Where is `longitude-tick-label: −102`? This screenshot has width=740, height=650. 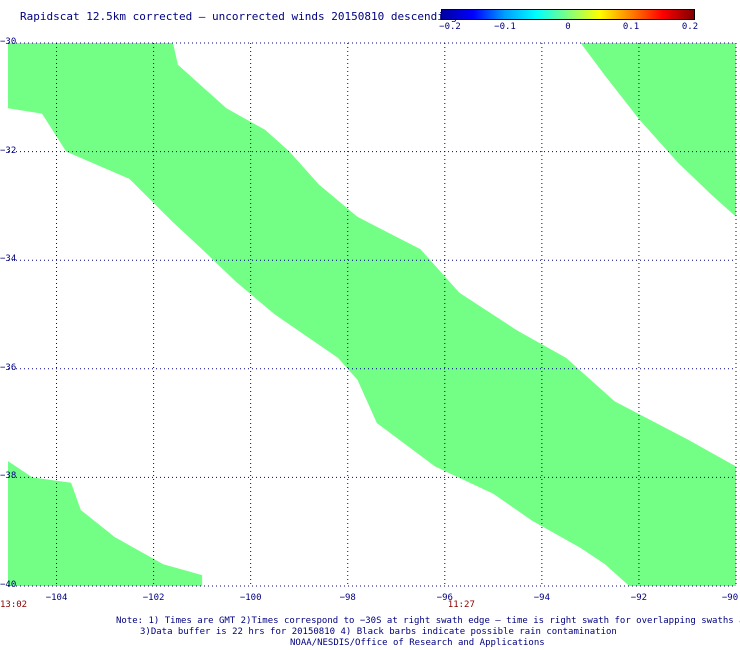 longitude-tick-label: −102 is located at coordinates (153, 598).